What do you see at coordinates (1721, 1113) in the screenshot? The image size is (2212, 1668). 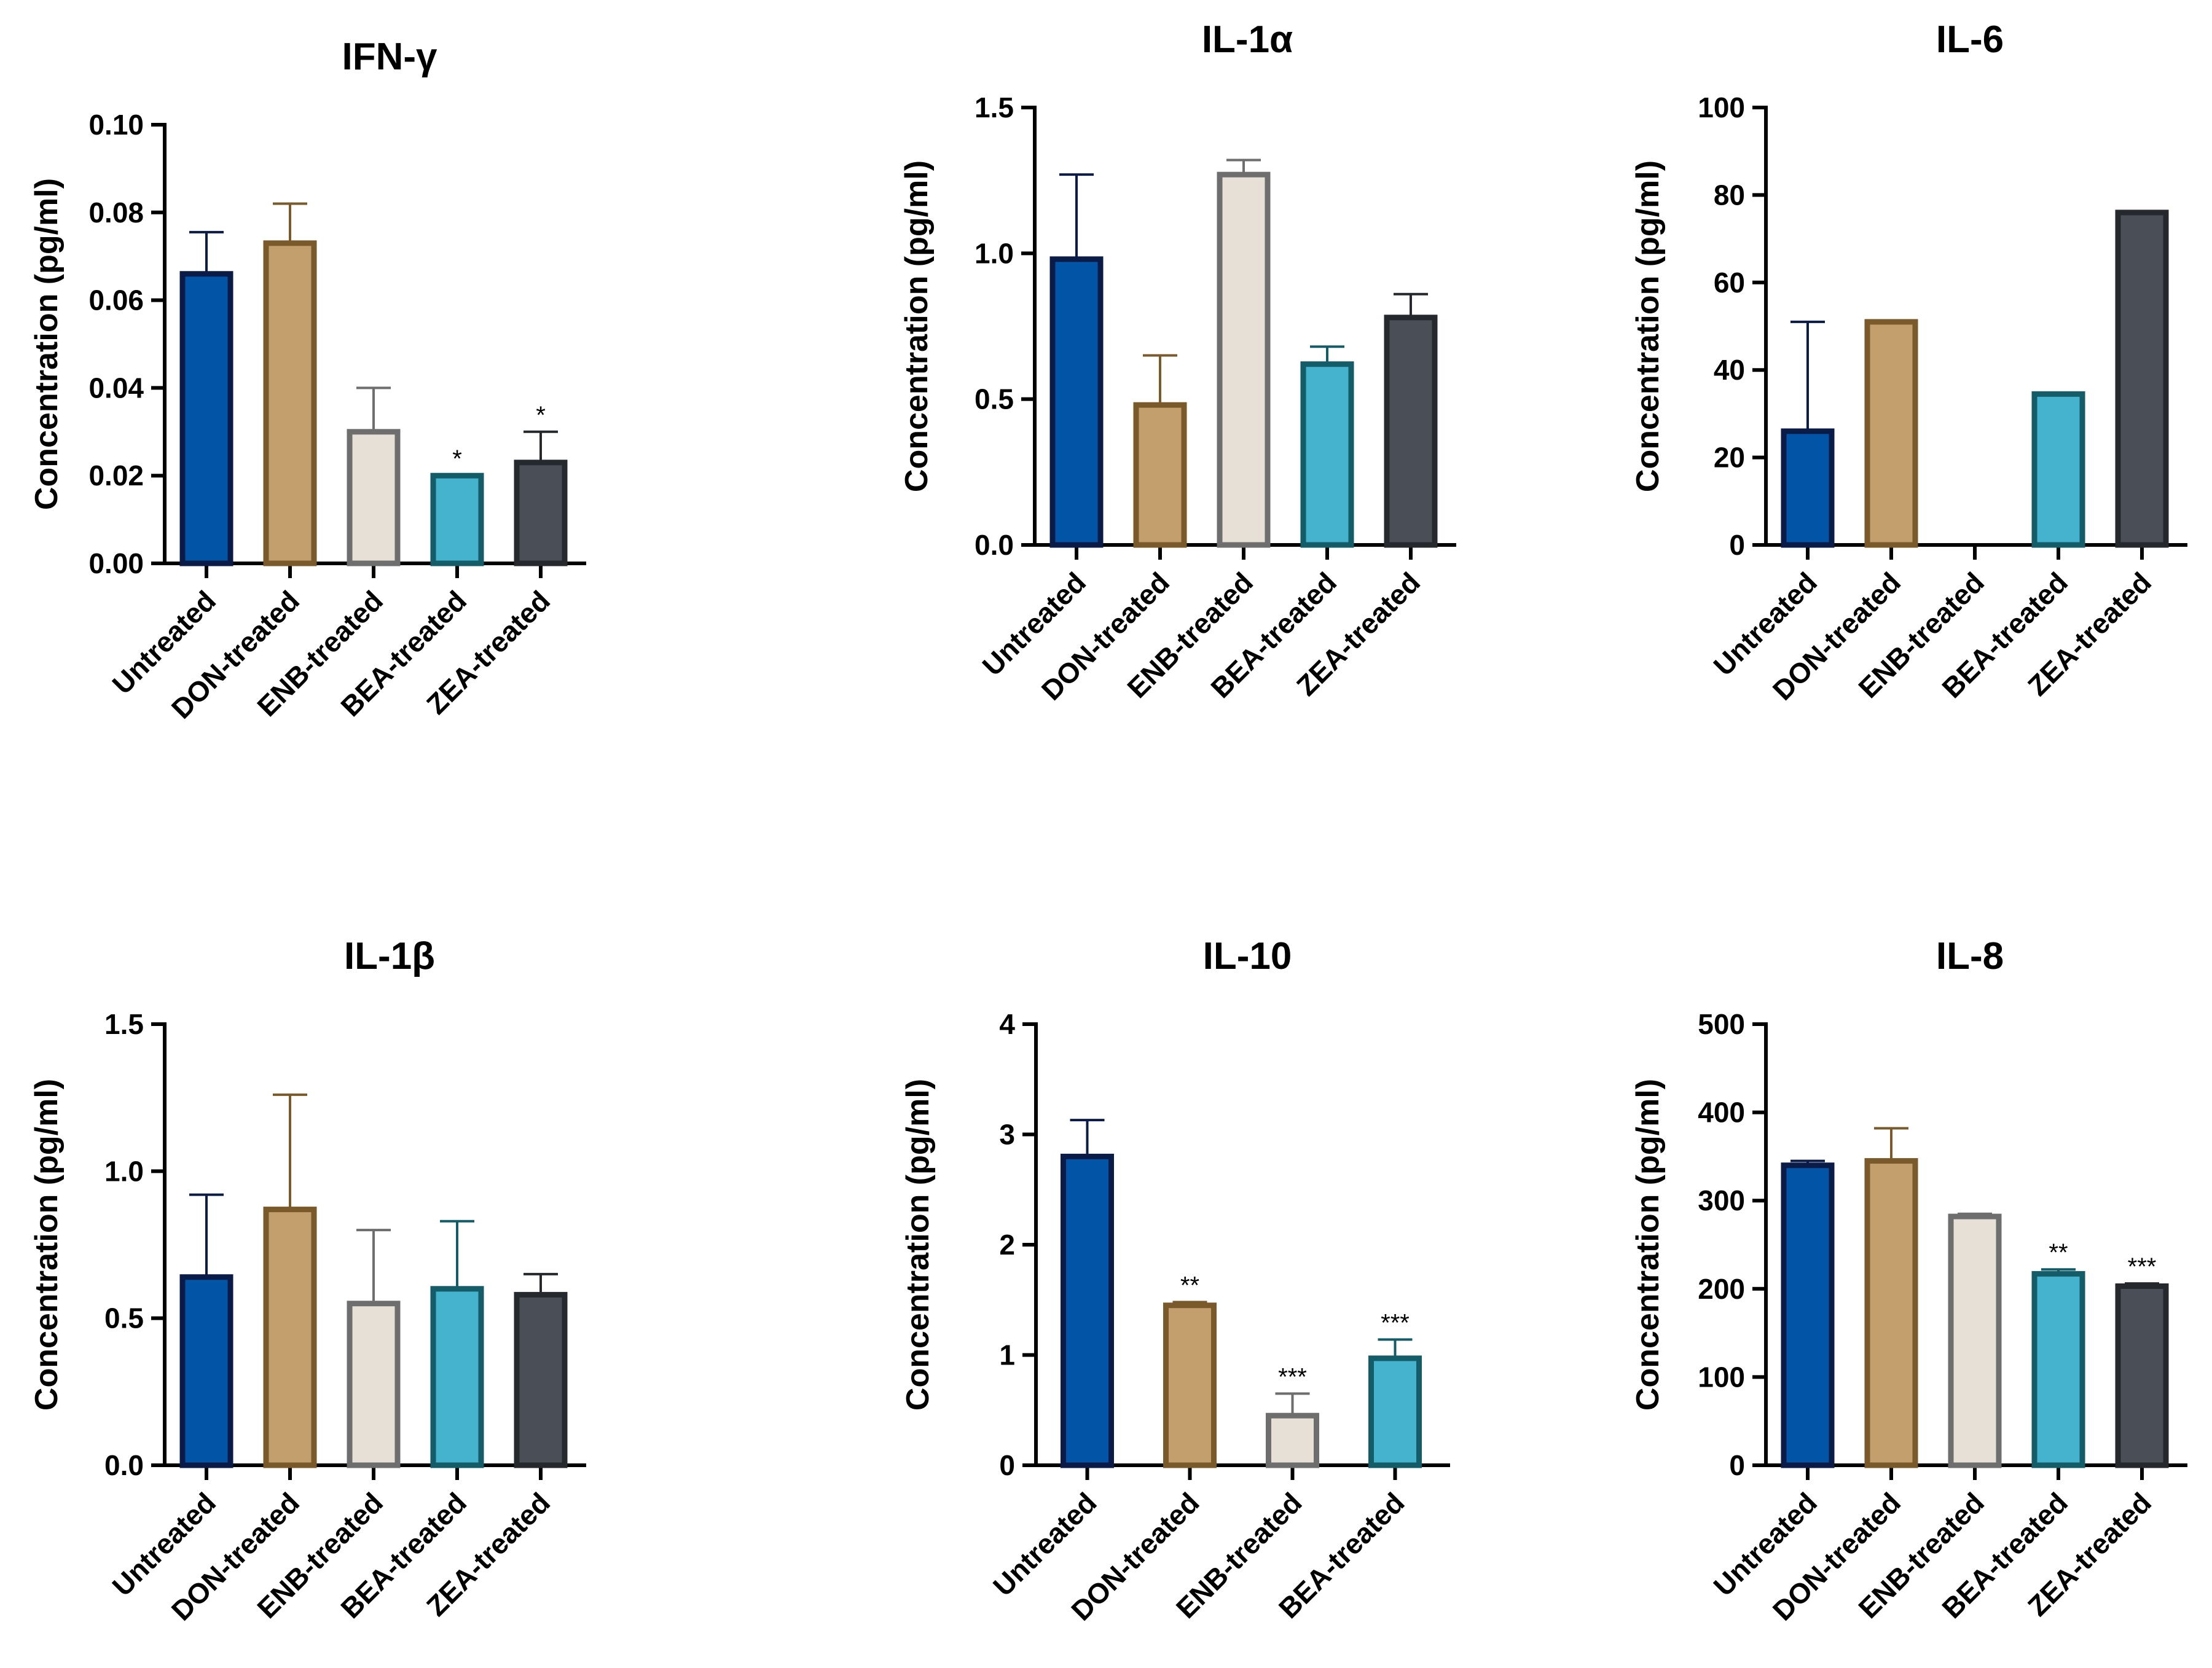 I see `y-tick-label: 400` at bounding box center [1721, 1113].